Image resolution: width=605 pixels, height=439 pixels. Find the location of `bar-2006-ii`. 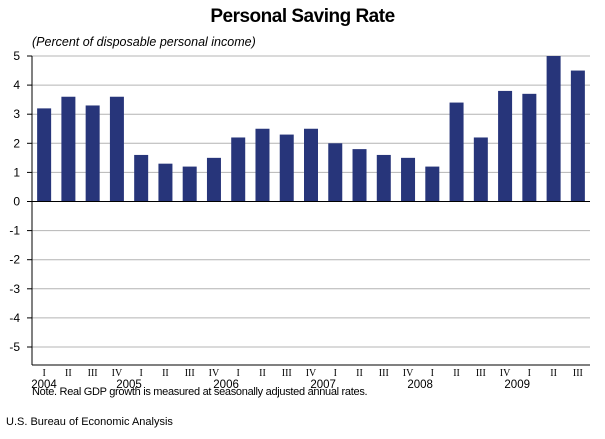

bar-2006-ii is located at coordinates (262, 165).